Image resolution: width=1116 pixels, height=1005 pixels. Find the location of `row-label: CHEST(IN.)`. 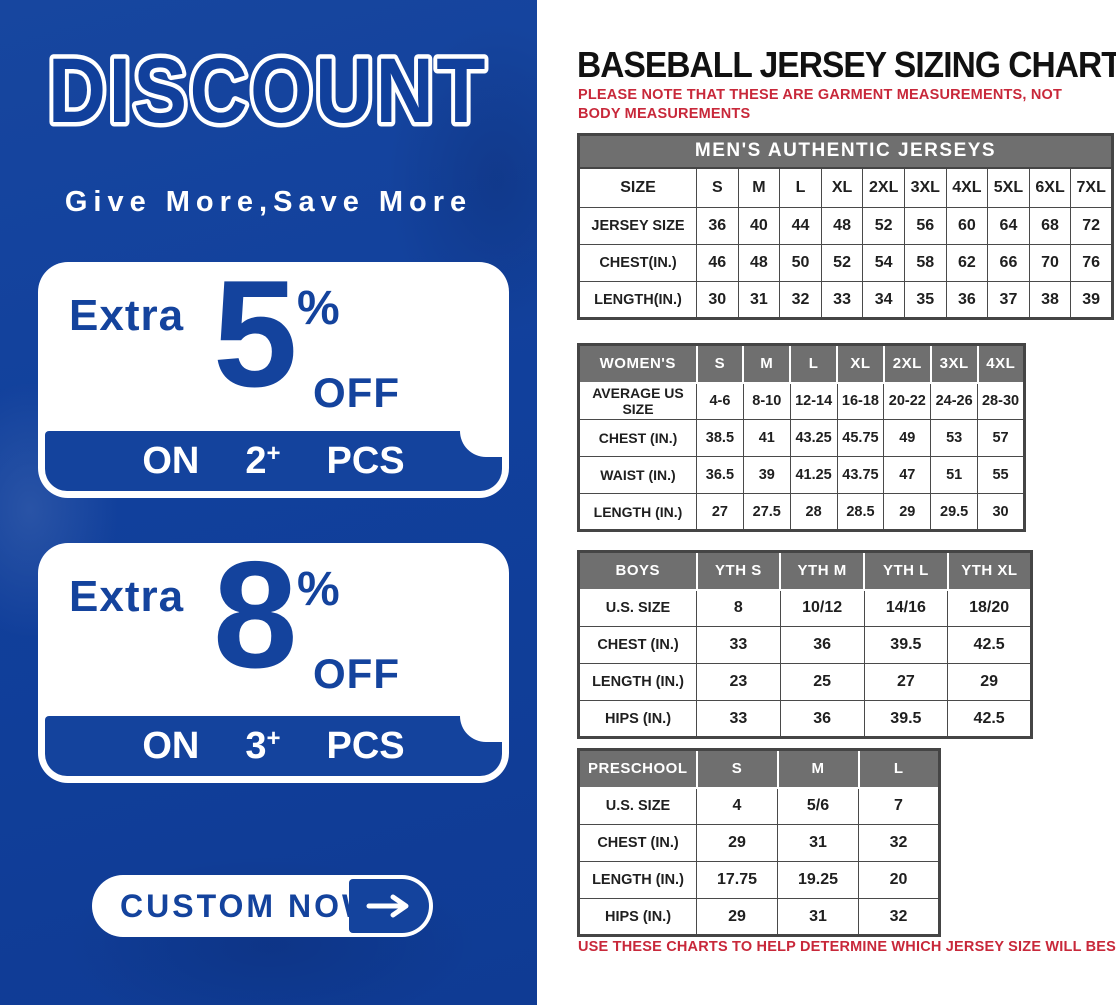

row-label: CHEST(IN.) is located at coordinates (637, 263).